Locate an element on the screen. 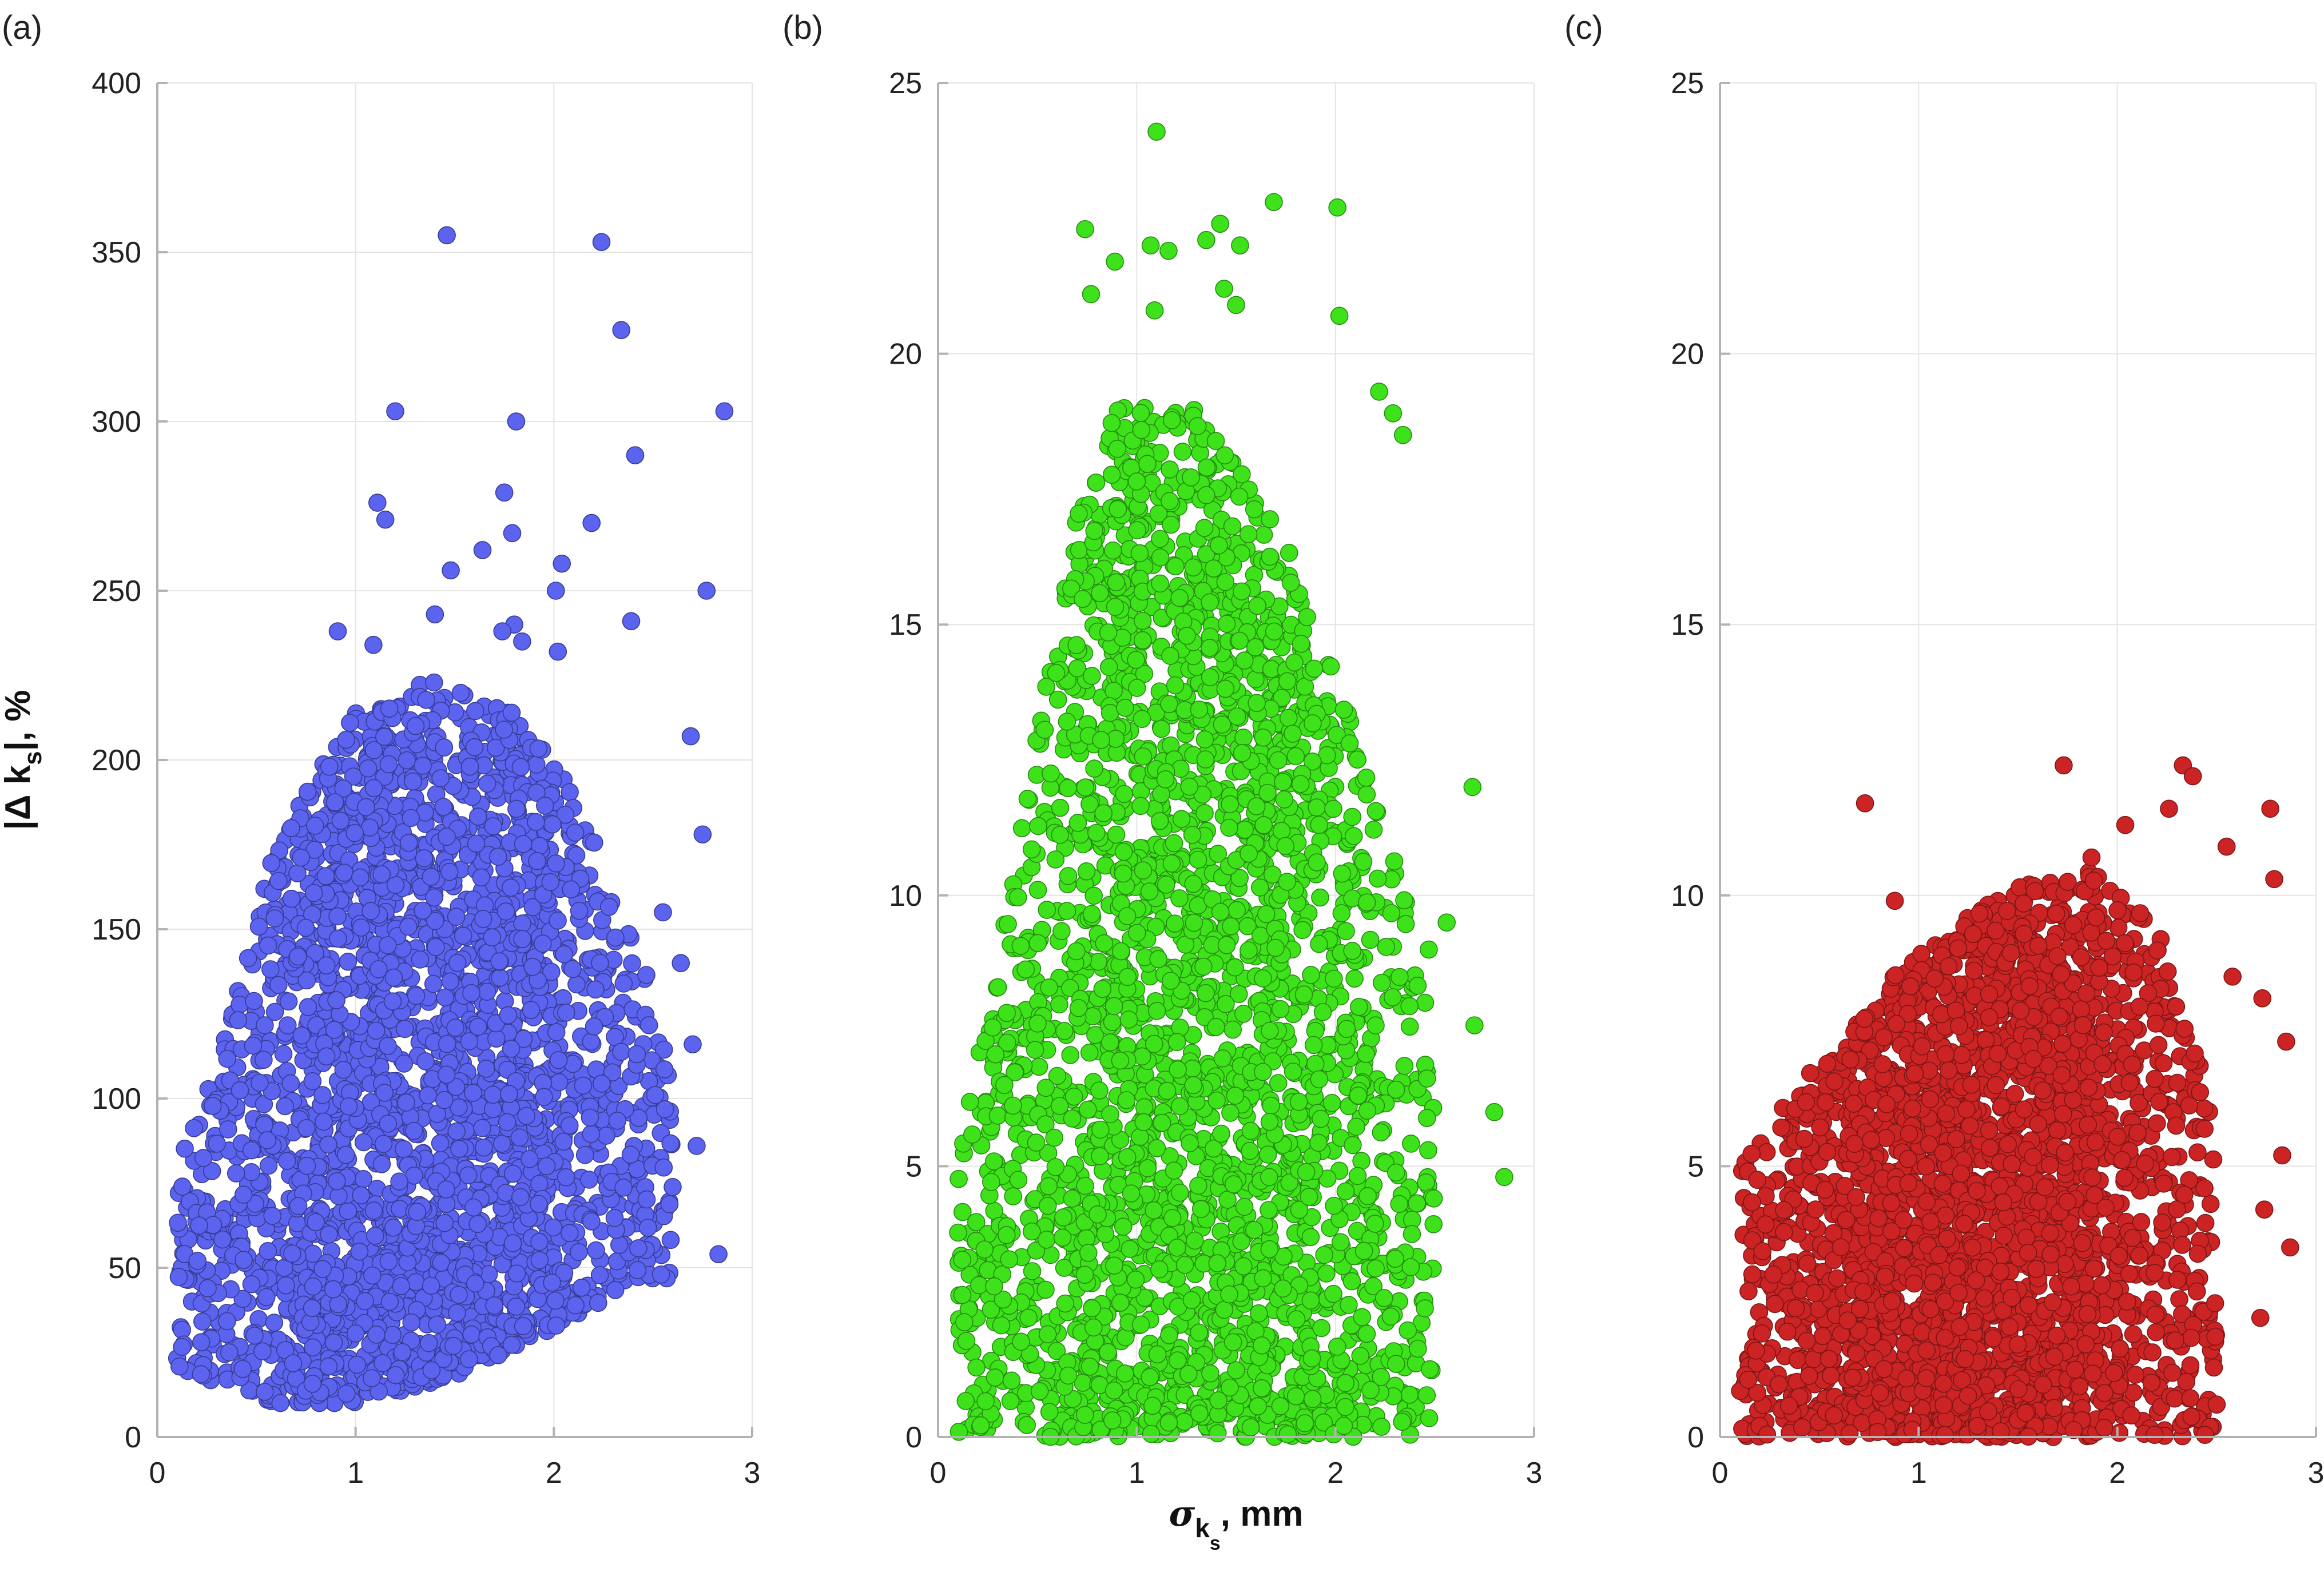  y-tick-label-a-7: 350 is located at coordinates (116, 253).